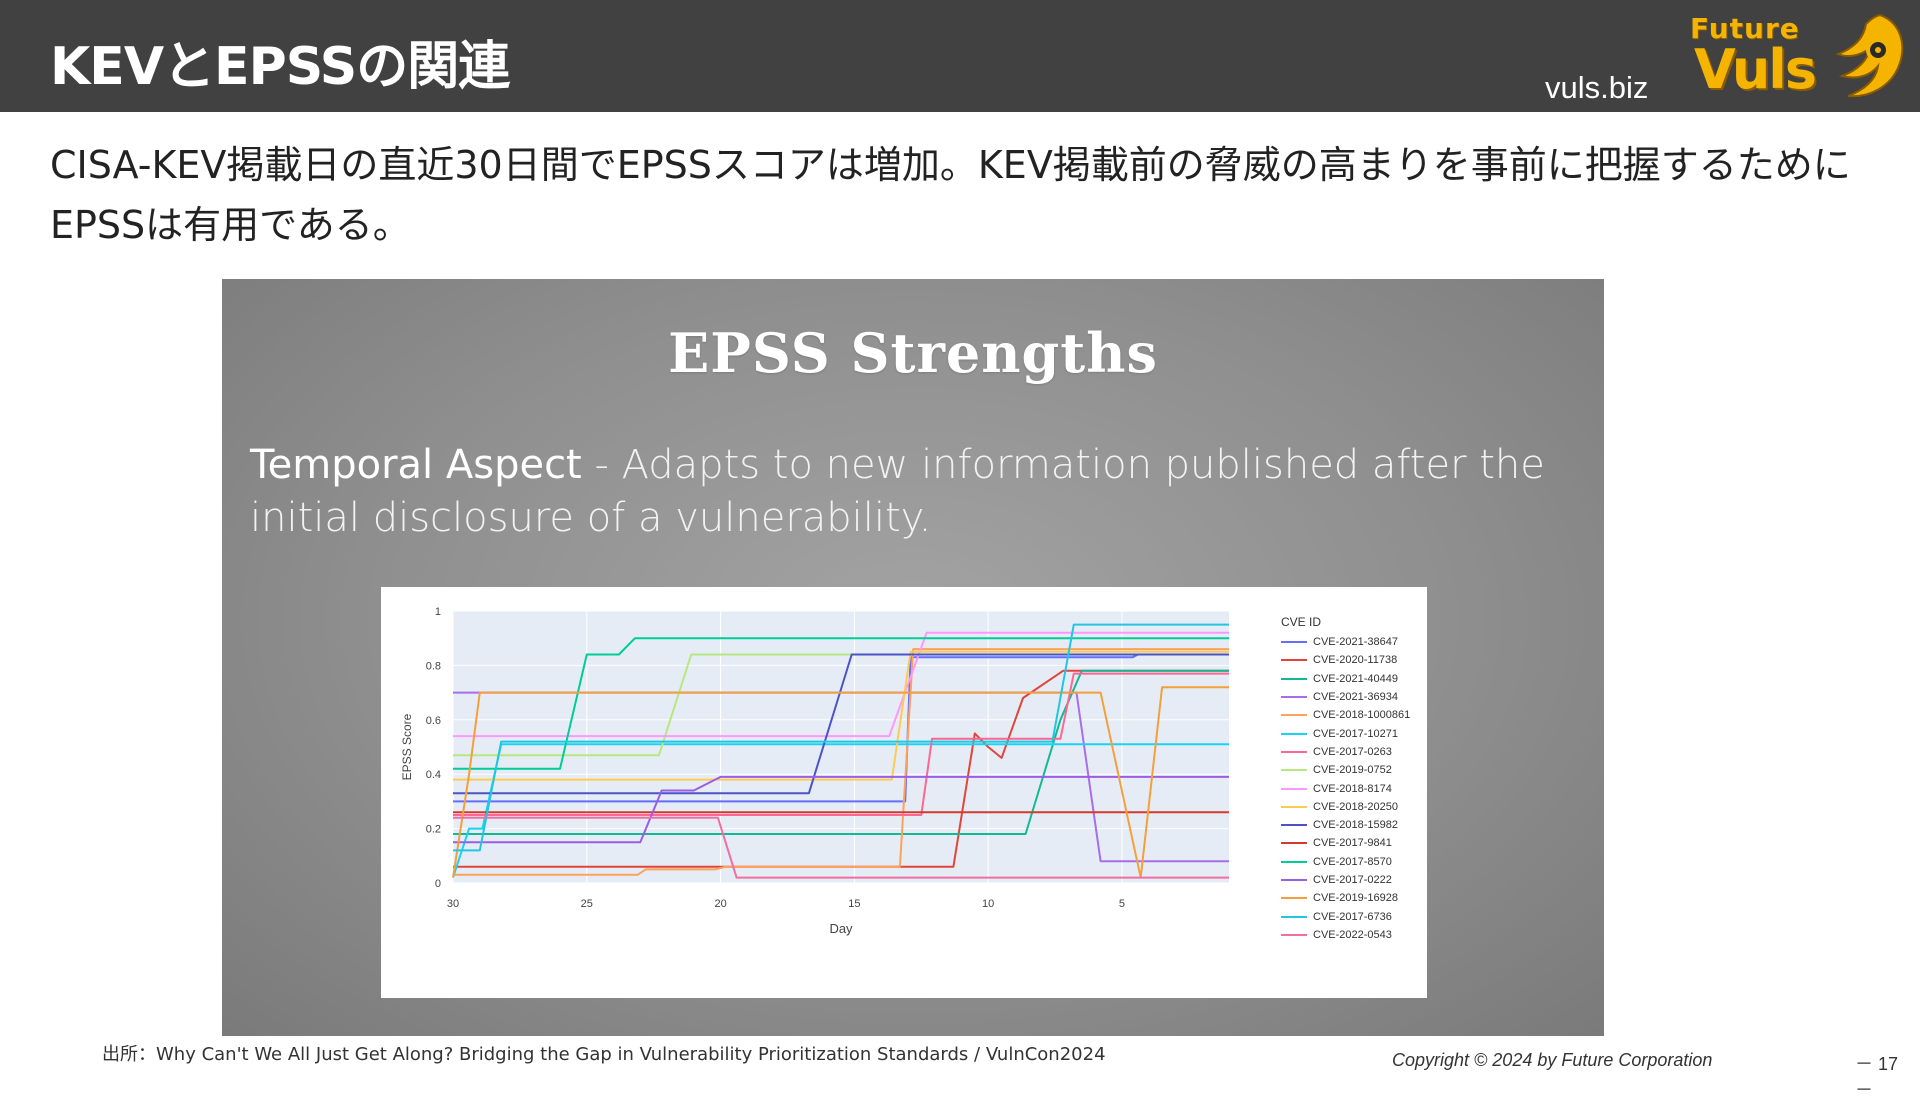 Image resolution: width=1920 pixels, height=1102 pixels. I want to click on legend-item: CVE-2018-8174, so click(1351, 788).